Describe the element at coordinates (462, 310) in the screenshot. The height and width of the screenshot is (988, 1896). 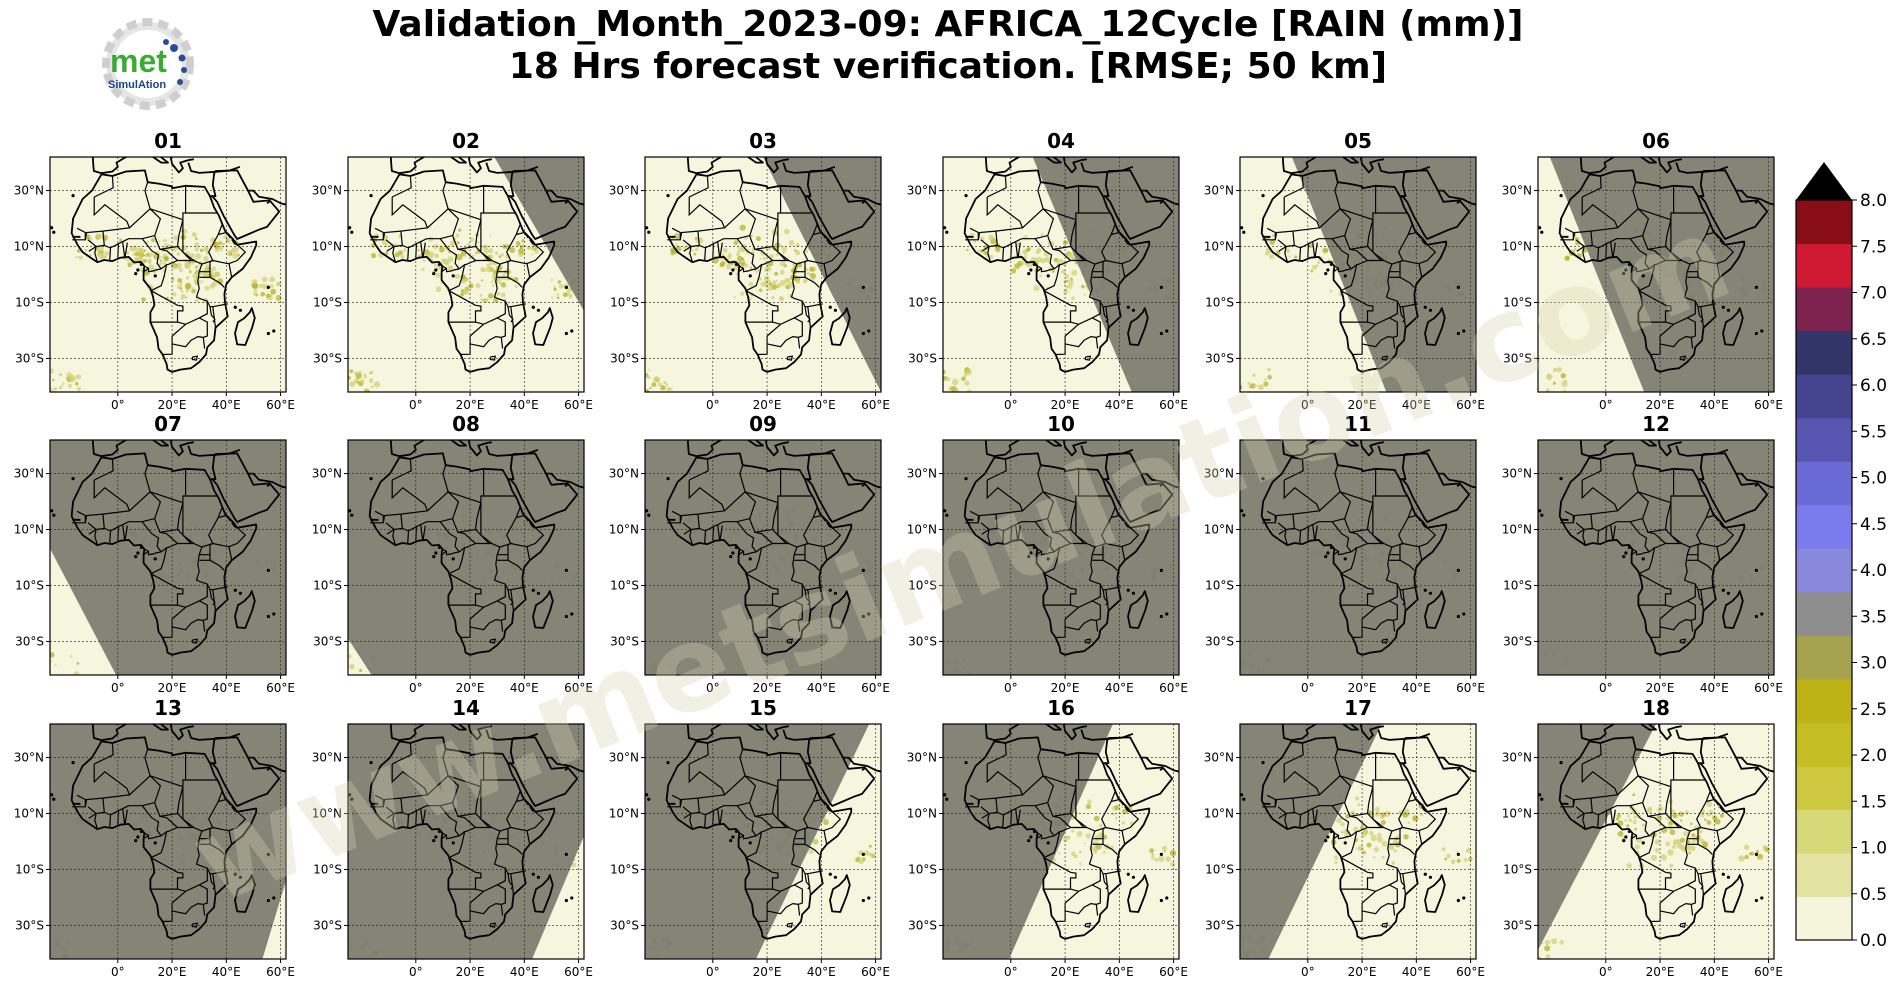
I see `rain-field` at that location.